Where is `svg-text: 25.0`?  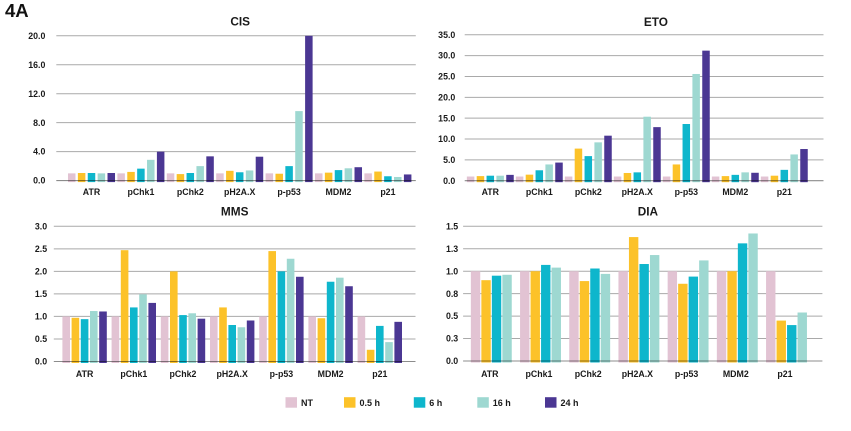 svg-text: 25.0 is located at coordinates (446, 77).